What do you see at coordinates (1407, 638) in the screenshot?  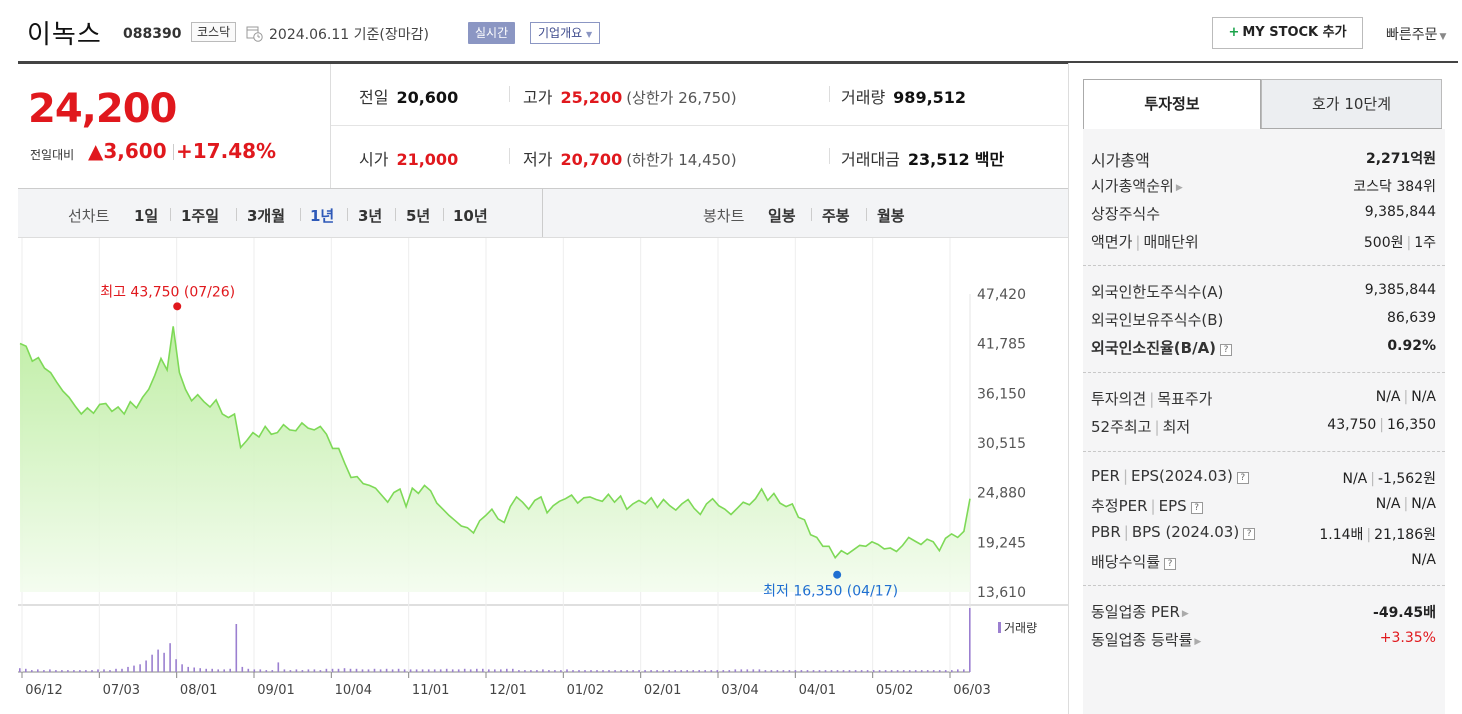 I see `sector-change-value: +3.35%` at bounding box center [1407, 638].